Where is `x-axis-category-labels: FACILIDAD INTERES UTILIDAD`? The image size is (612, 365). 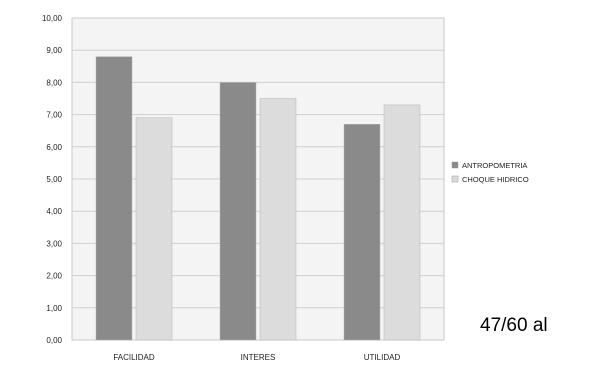
x-axis-category-labels: FACILIDAD INTERES UTILIDAD is located at coordinates (256, 357).